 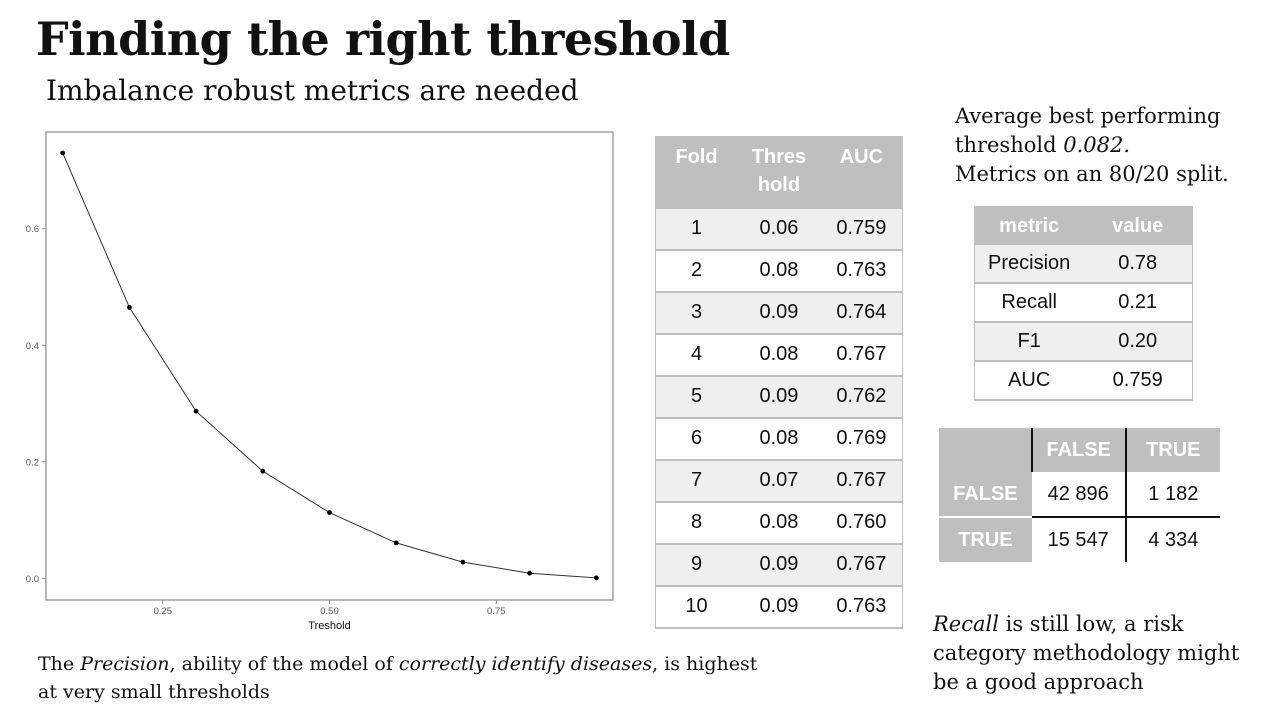 I want to click on folds-row: 6 0.08 0.769, so click(x=779, y=439).